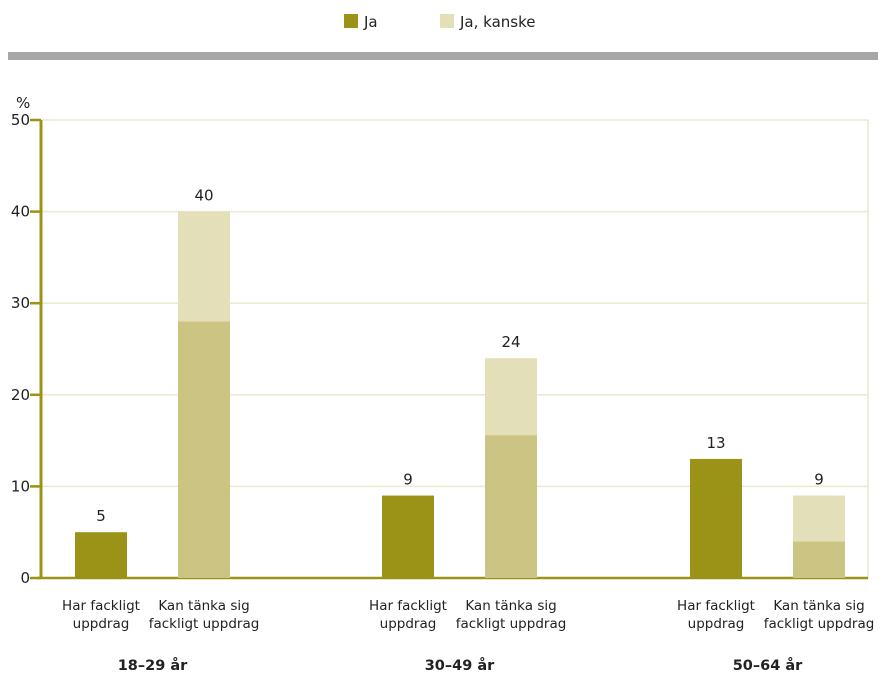  What do you see at coordinates (351, 21) in the screenshot?
I see `legend-swatch-ja` at bounding box center [351, 21].